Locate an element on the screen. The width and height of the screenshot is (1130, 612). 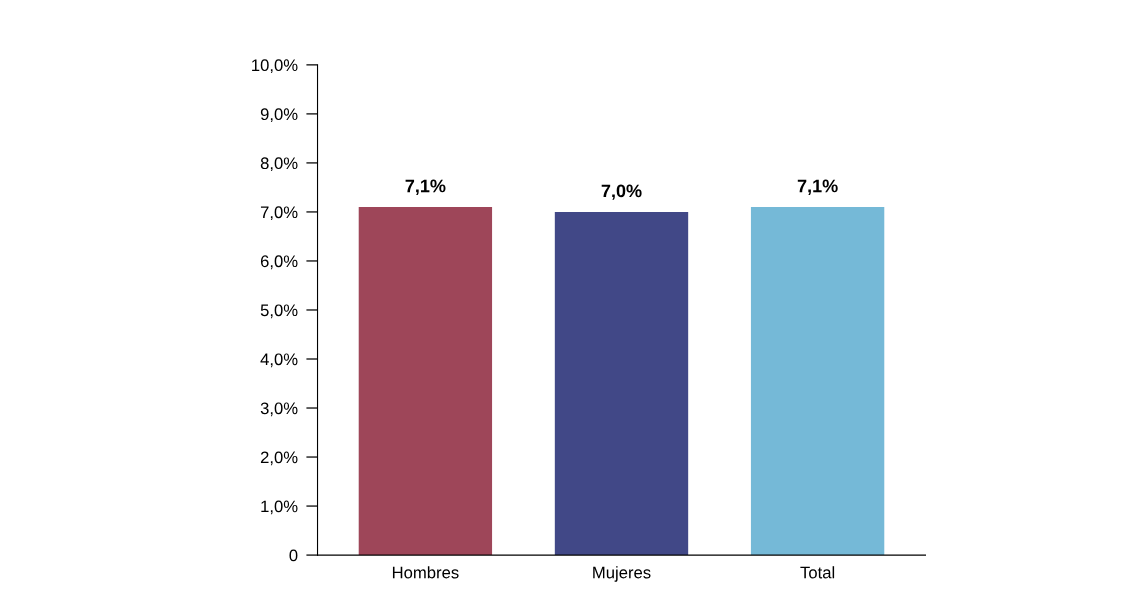
y-tick-label: 9,0% is located at coordinates (279, 115).